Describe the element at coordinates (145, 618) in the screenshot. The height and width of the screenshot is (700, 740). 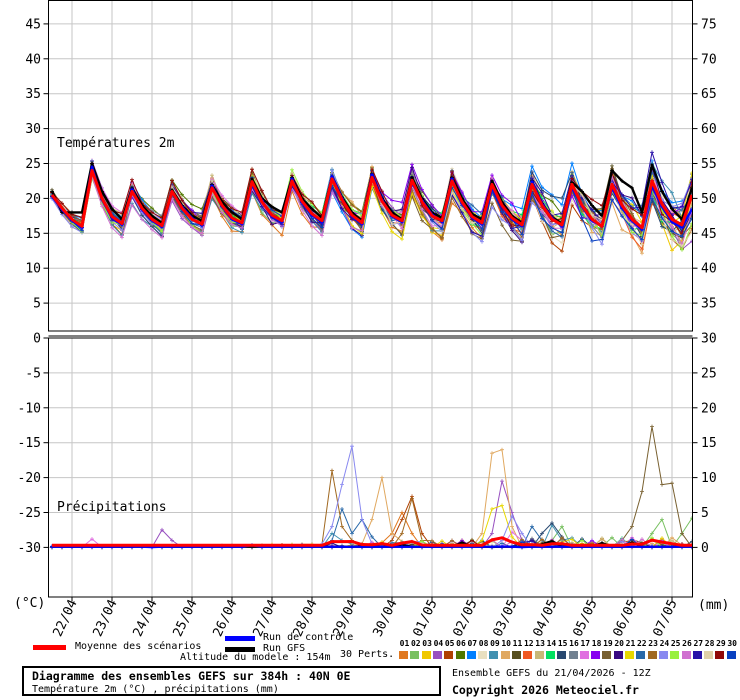
I see `x-axis-date-label: 24/04` at that location.